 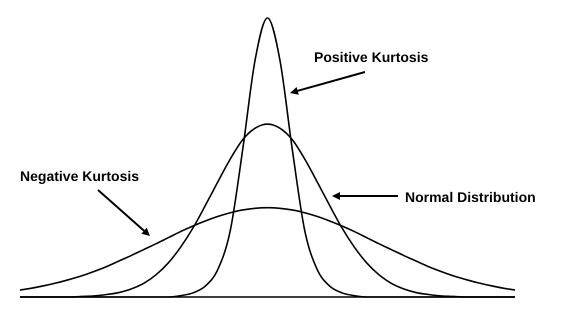 I want to click on text: Negative Kurtosis, so click(x=80, y=176).